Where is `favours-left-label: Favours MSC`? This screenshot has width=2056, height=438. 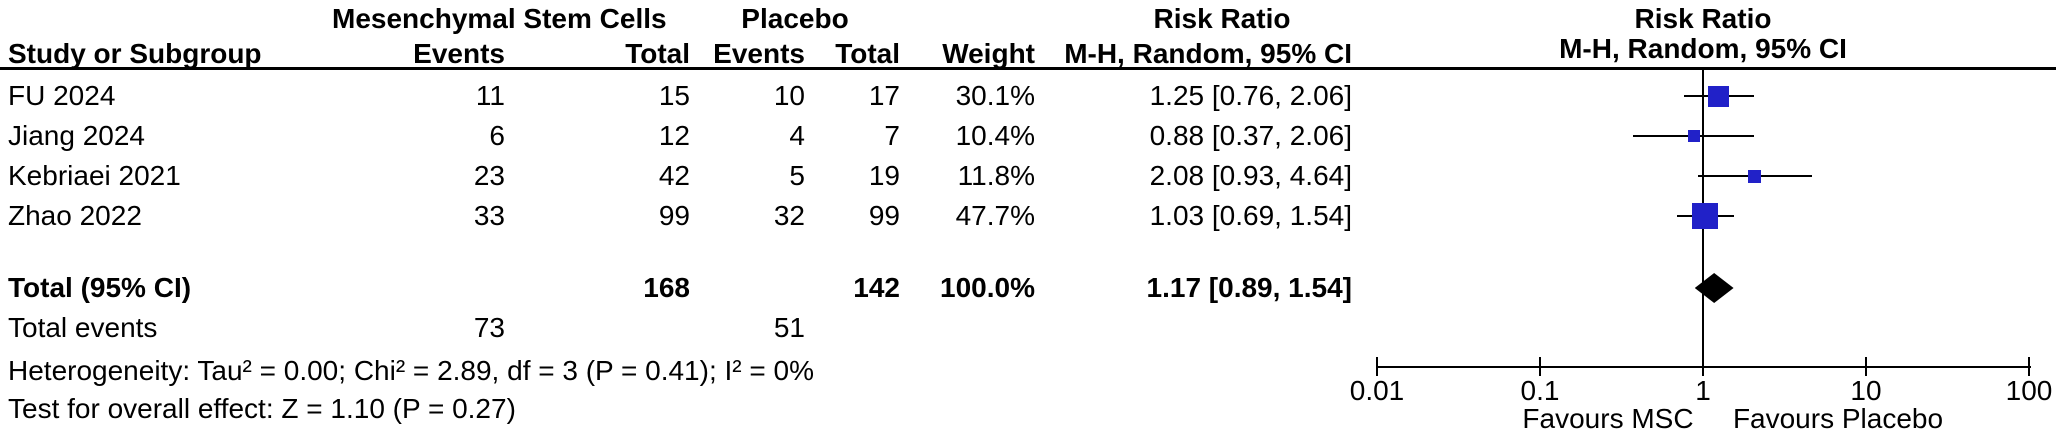 favours-left-label: Favours MSC is located at coordinates (1608, 418).